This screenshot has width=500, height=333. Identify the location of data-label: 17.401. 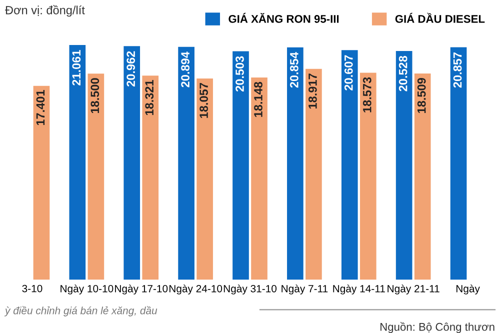
(40, 108).